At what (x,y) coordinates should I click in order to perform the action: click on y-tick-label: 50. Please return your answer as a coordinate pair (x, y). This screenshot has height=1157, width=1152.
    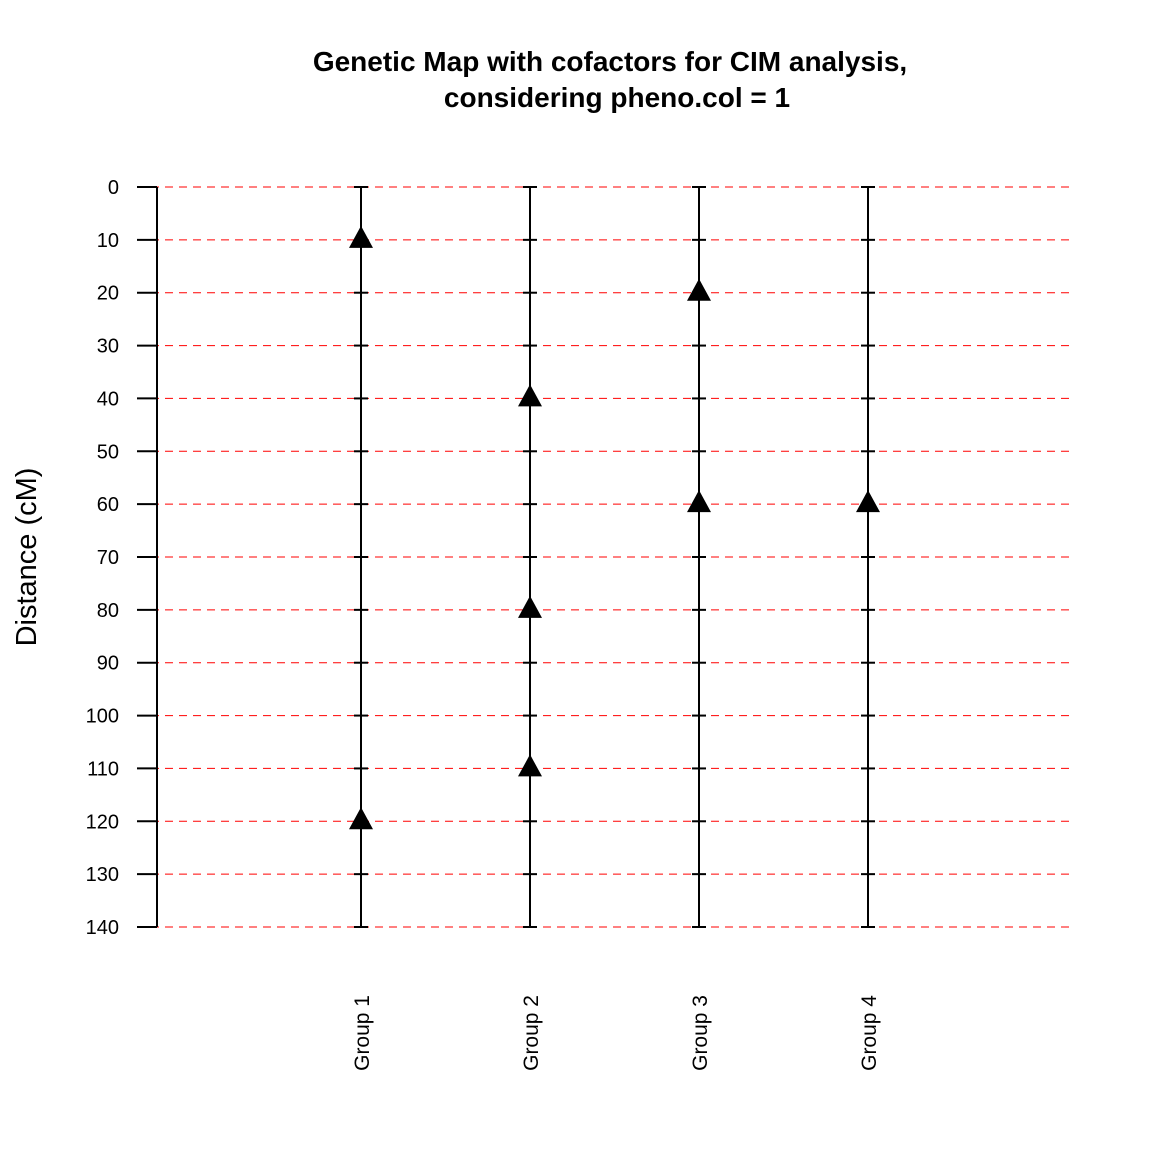
    Looking at the image, I should click on (108, 452).